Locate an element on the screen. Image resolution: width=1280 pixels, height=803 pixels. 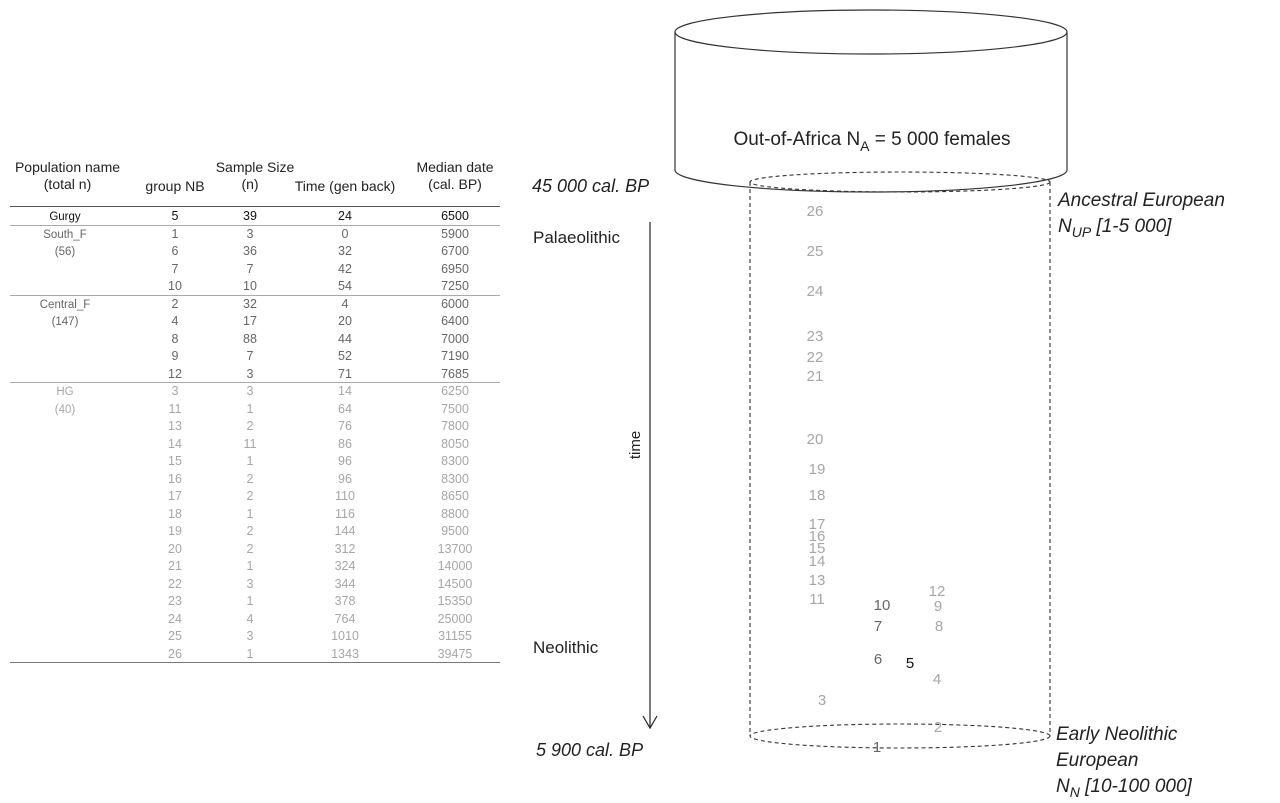
group-marker-6: 6 is located at coordinates (878, 659).